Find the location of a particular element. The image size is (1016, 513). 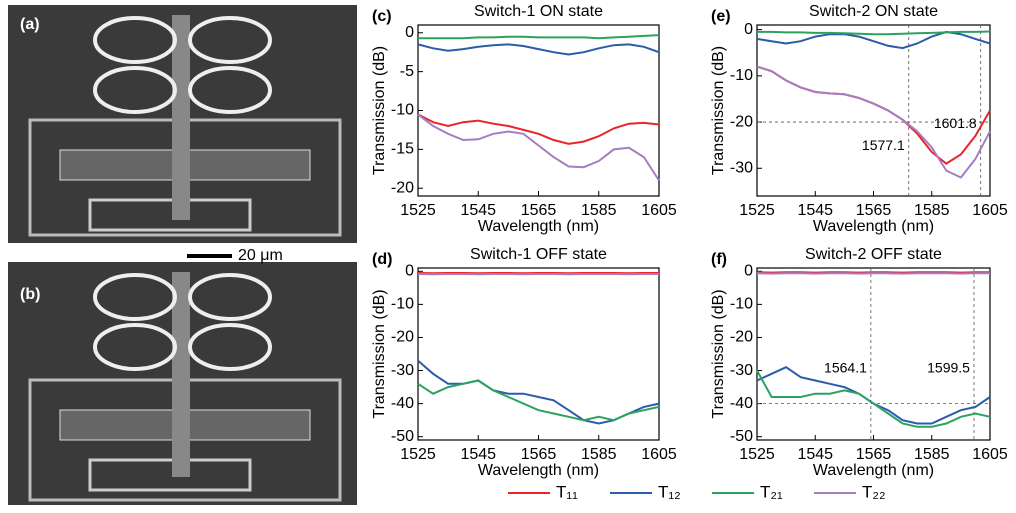

y-tick-label: -5 is located at coordinates (407, 71).